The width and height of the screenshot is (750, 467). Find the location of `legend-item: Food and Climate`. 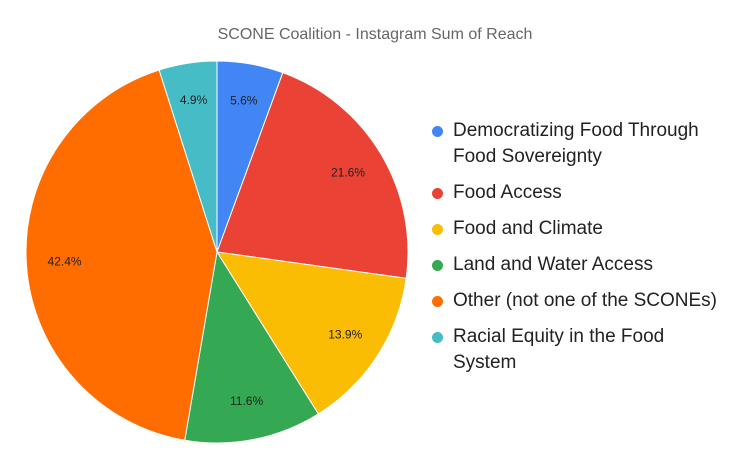

legend-item: Food and Climate is located at coordinates (582, 229).